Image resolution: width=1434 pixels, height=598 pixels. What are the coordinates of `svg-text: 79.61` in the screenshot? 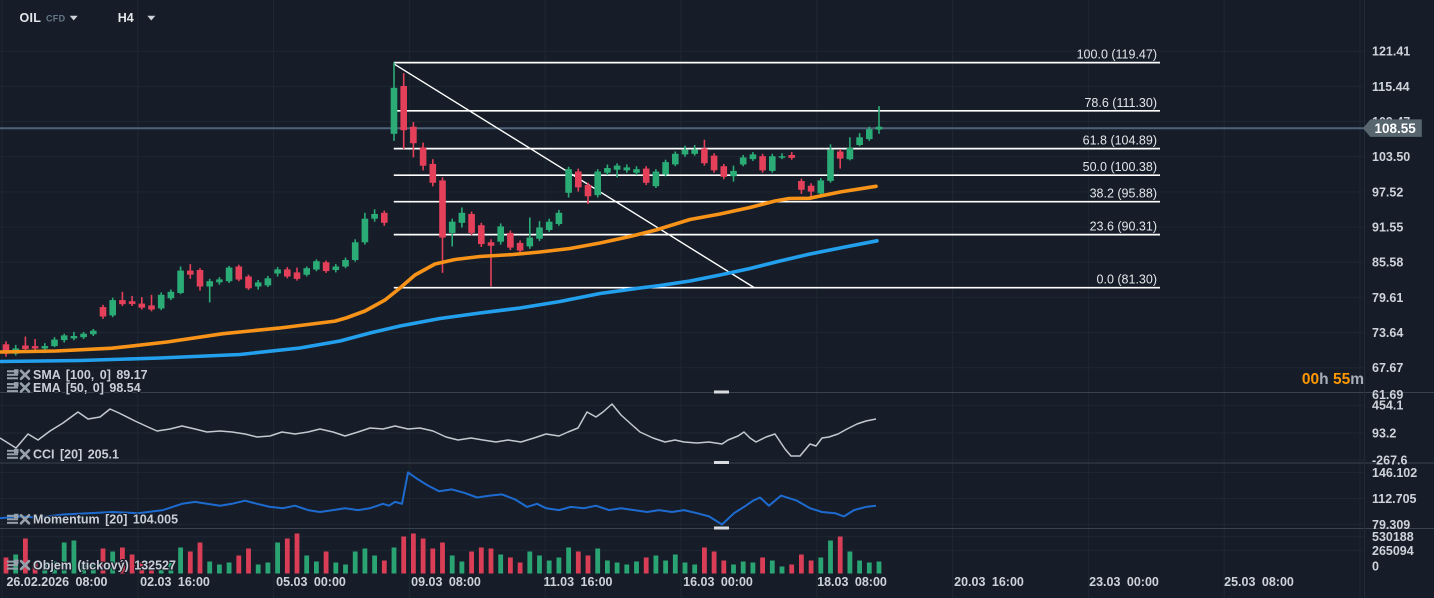 It's located at (1387, 298).